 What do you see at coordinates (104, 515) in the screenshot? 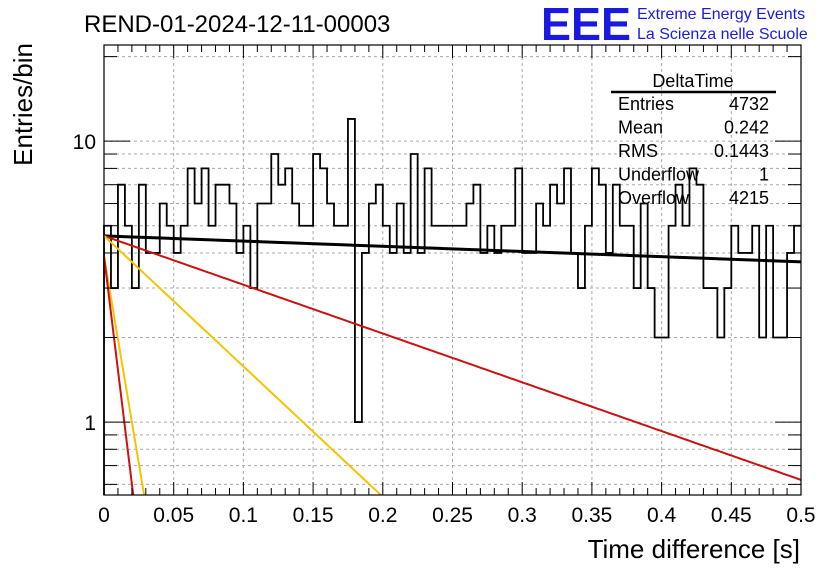
I see `x-tick-label: 0` at bounding box center [104, 515].